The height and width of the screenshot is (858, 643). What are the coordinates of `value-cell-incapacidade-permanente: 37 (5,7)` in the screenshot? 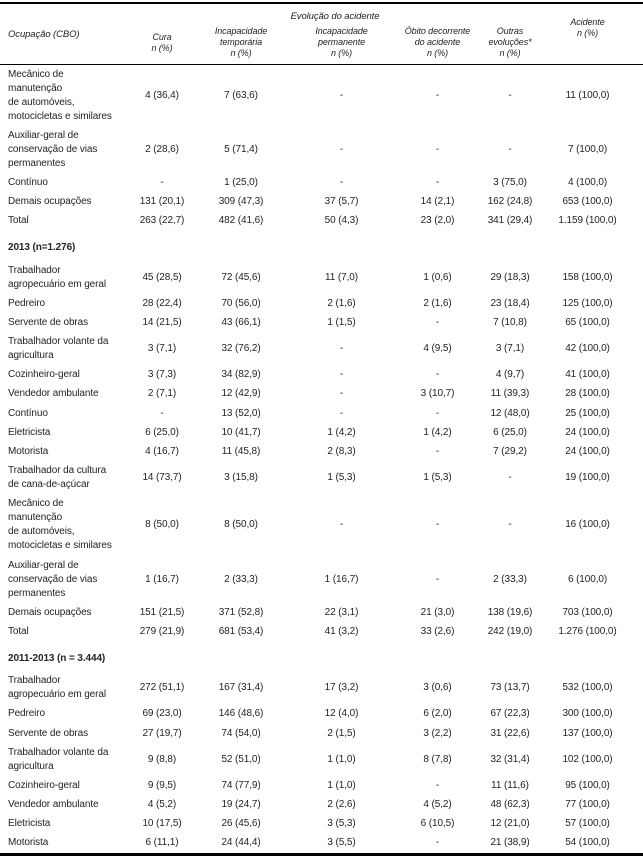 It's located at (341, 202).